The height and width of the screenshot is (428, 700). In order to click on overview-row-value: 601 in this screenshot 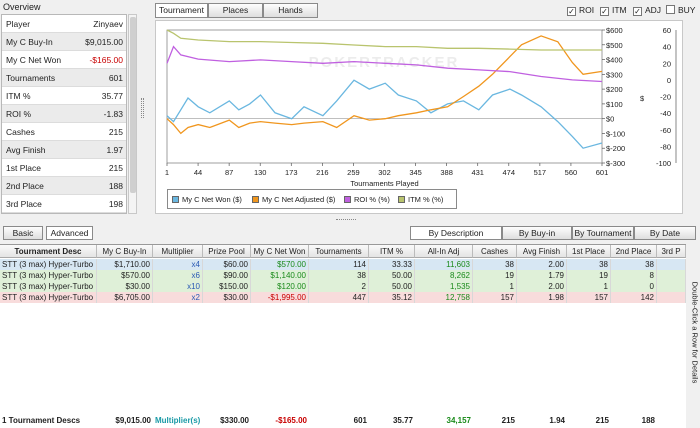, I will do `click(115, 78)`.